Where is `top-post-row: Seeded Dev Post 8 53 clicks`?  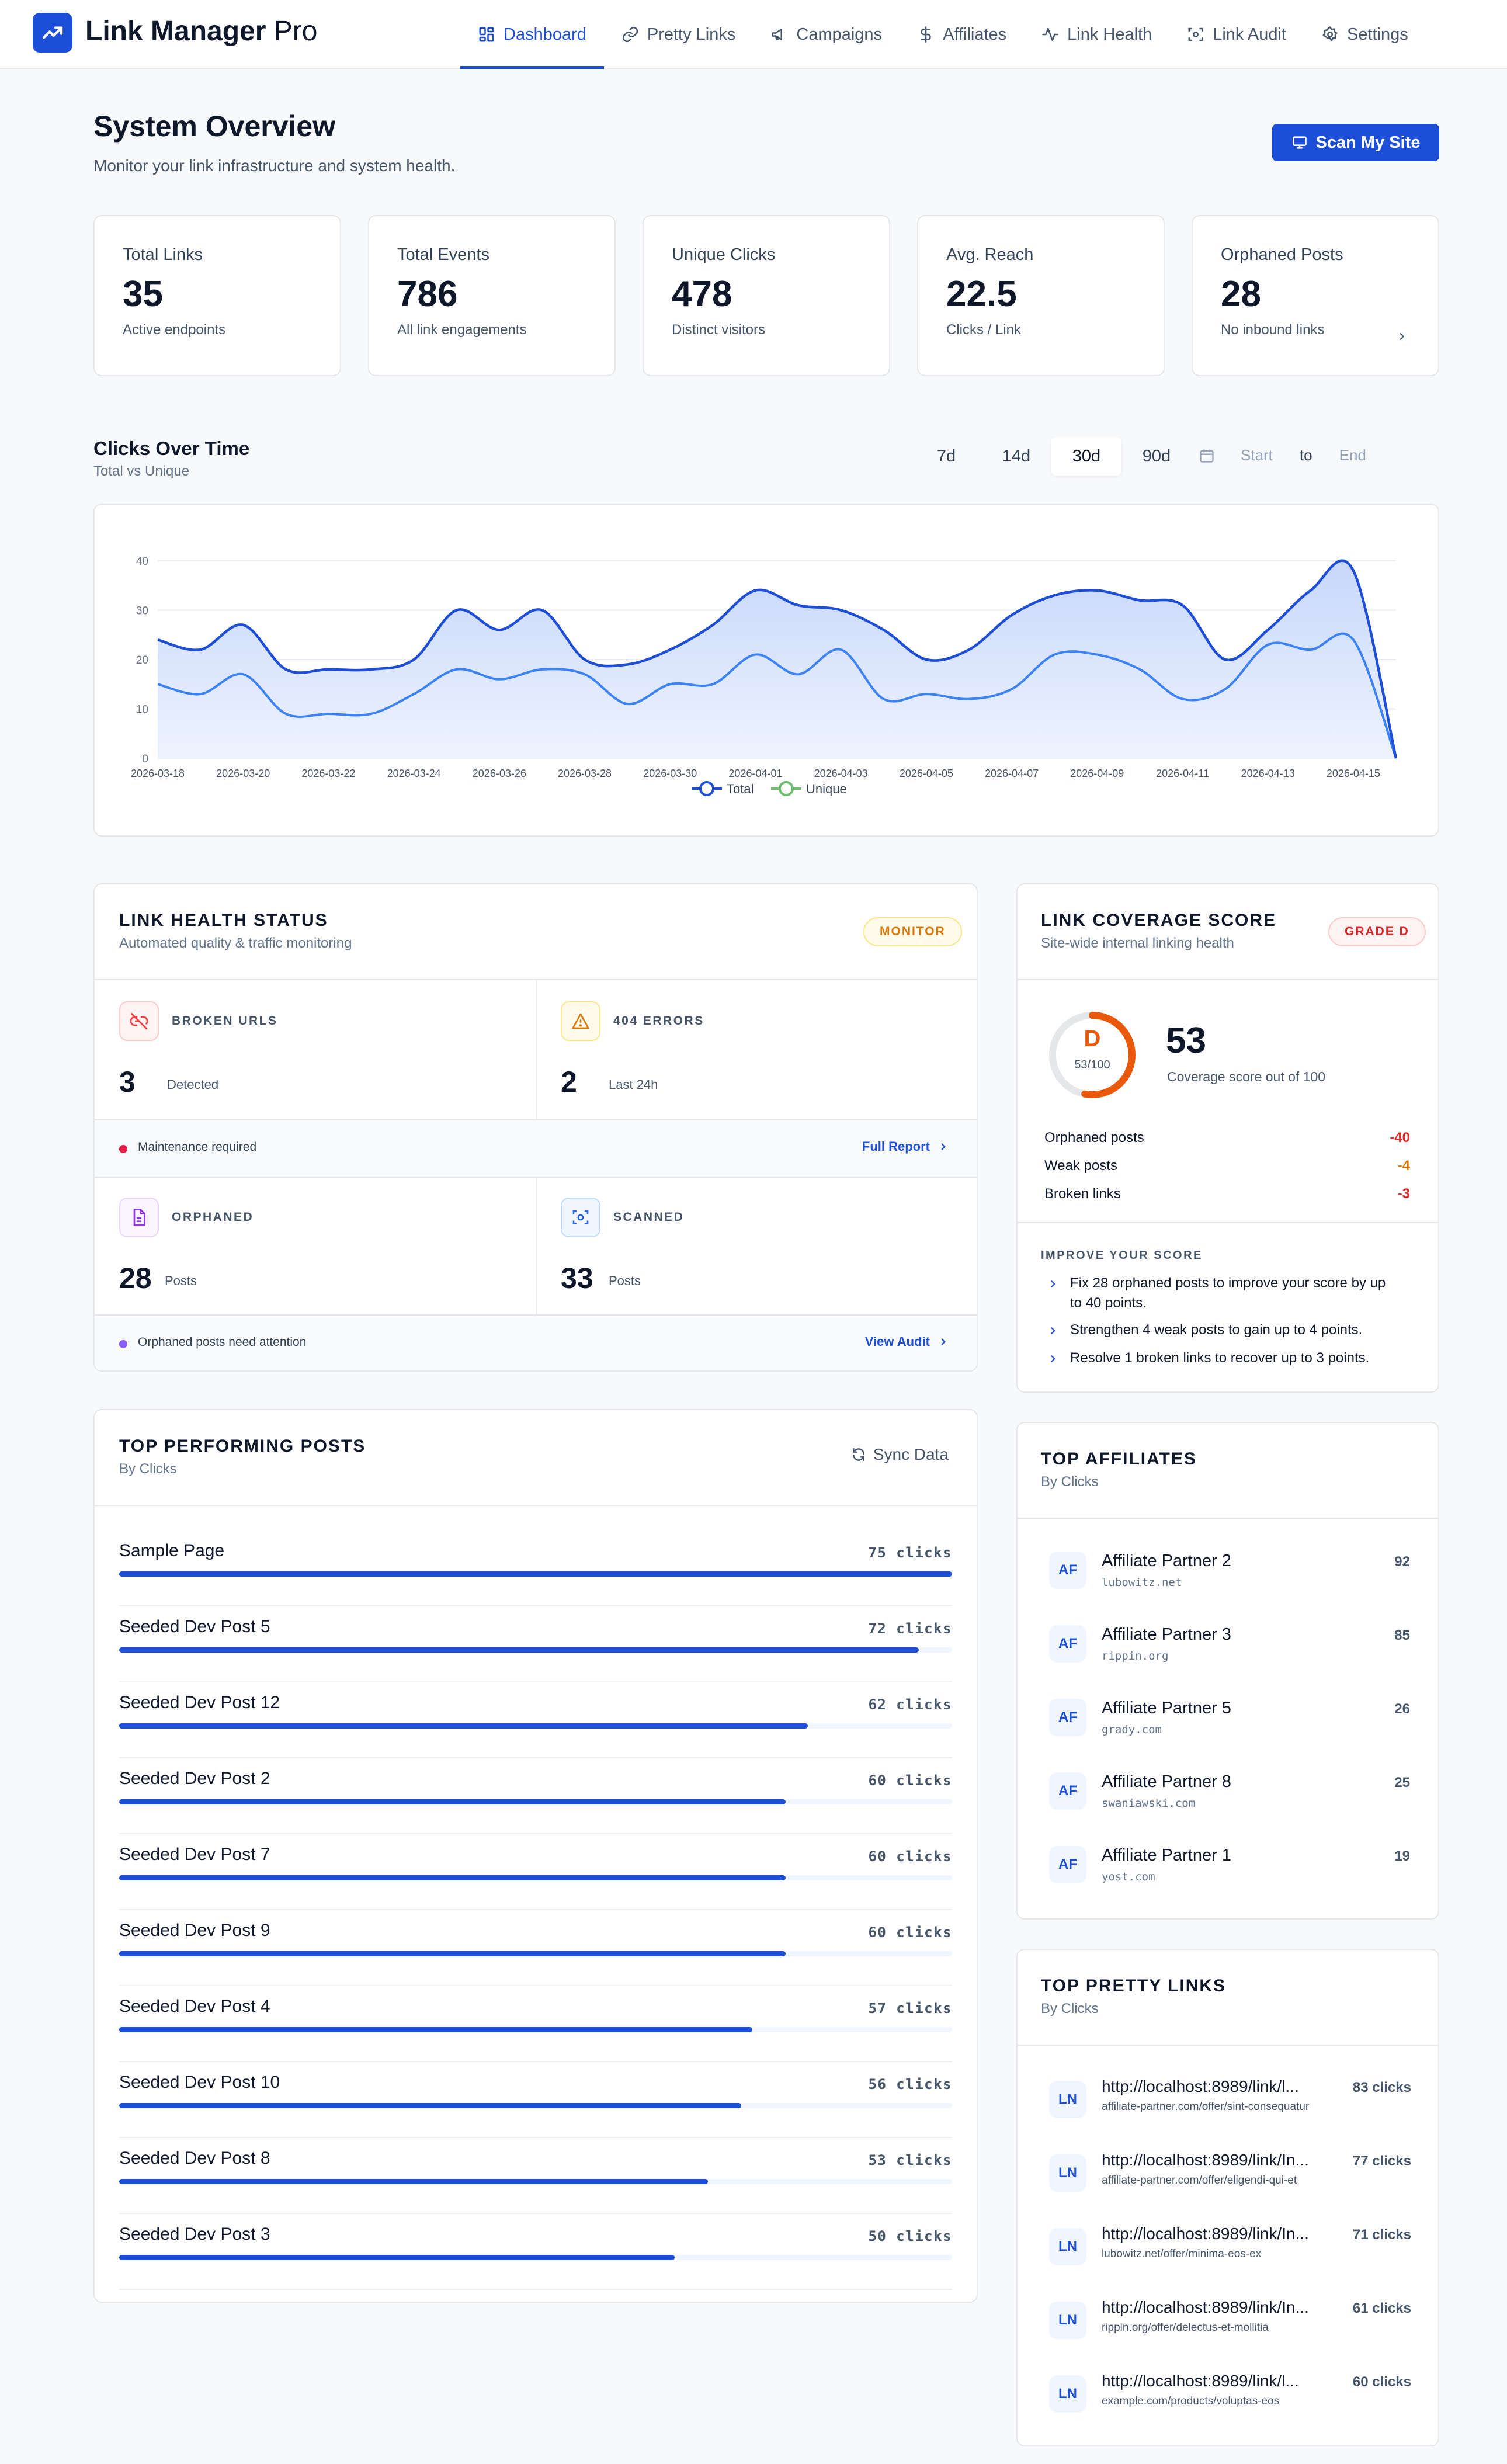 top-post-row: Seeded Dev Post 8 53 clicks is located at coordinates (535, 2176).